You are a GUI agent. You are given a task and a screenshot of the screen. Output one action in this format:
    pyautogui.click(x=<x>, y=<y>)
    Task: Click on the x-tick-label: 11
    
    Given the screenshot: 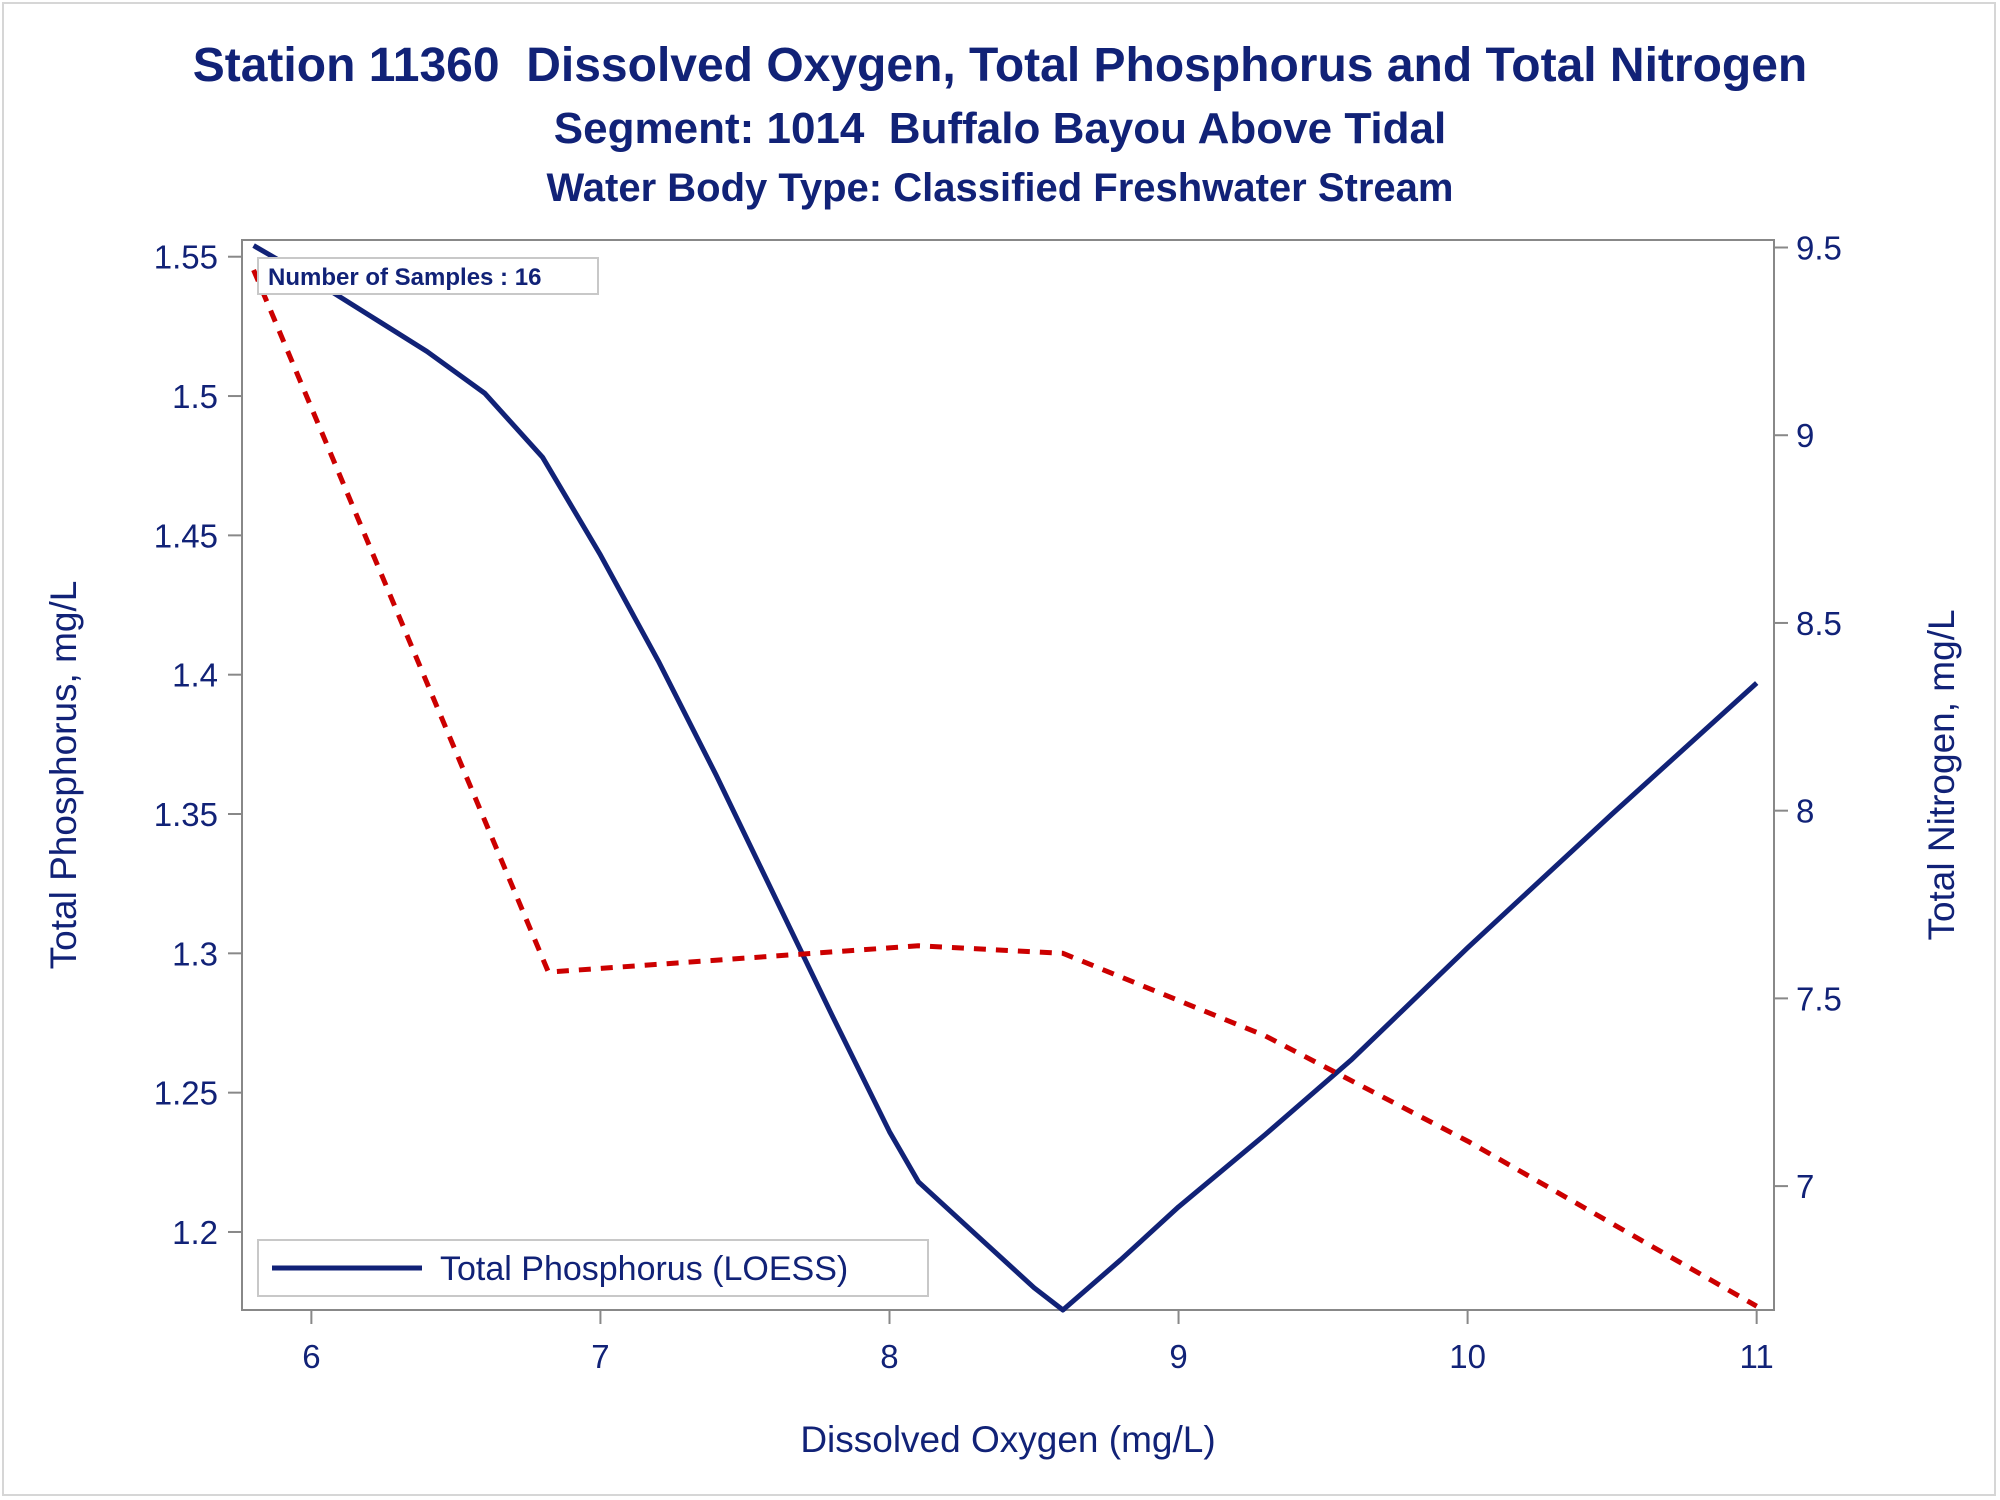 What is the action you would take?
    pyautogui.click(x=1757, y=1356)
    